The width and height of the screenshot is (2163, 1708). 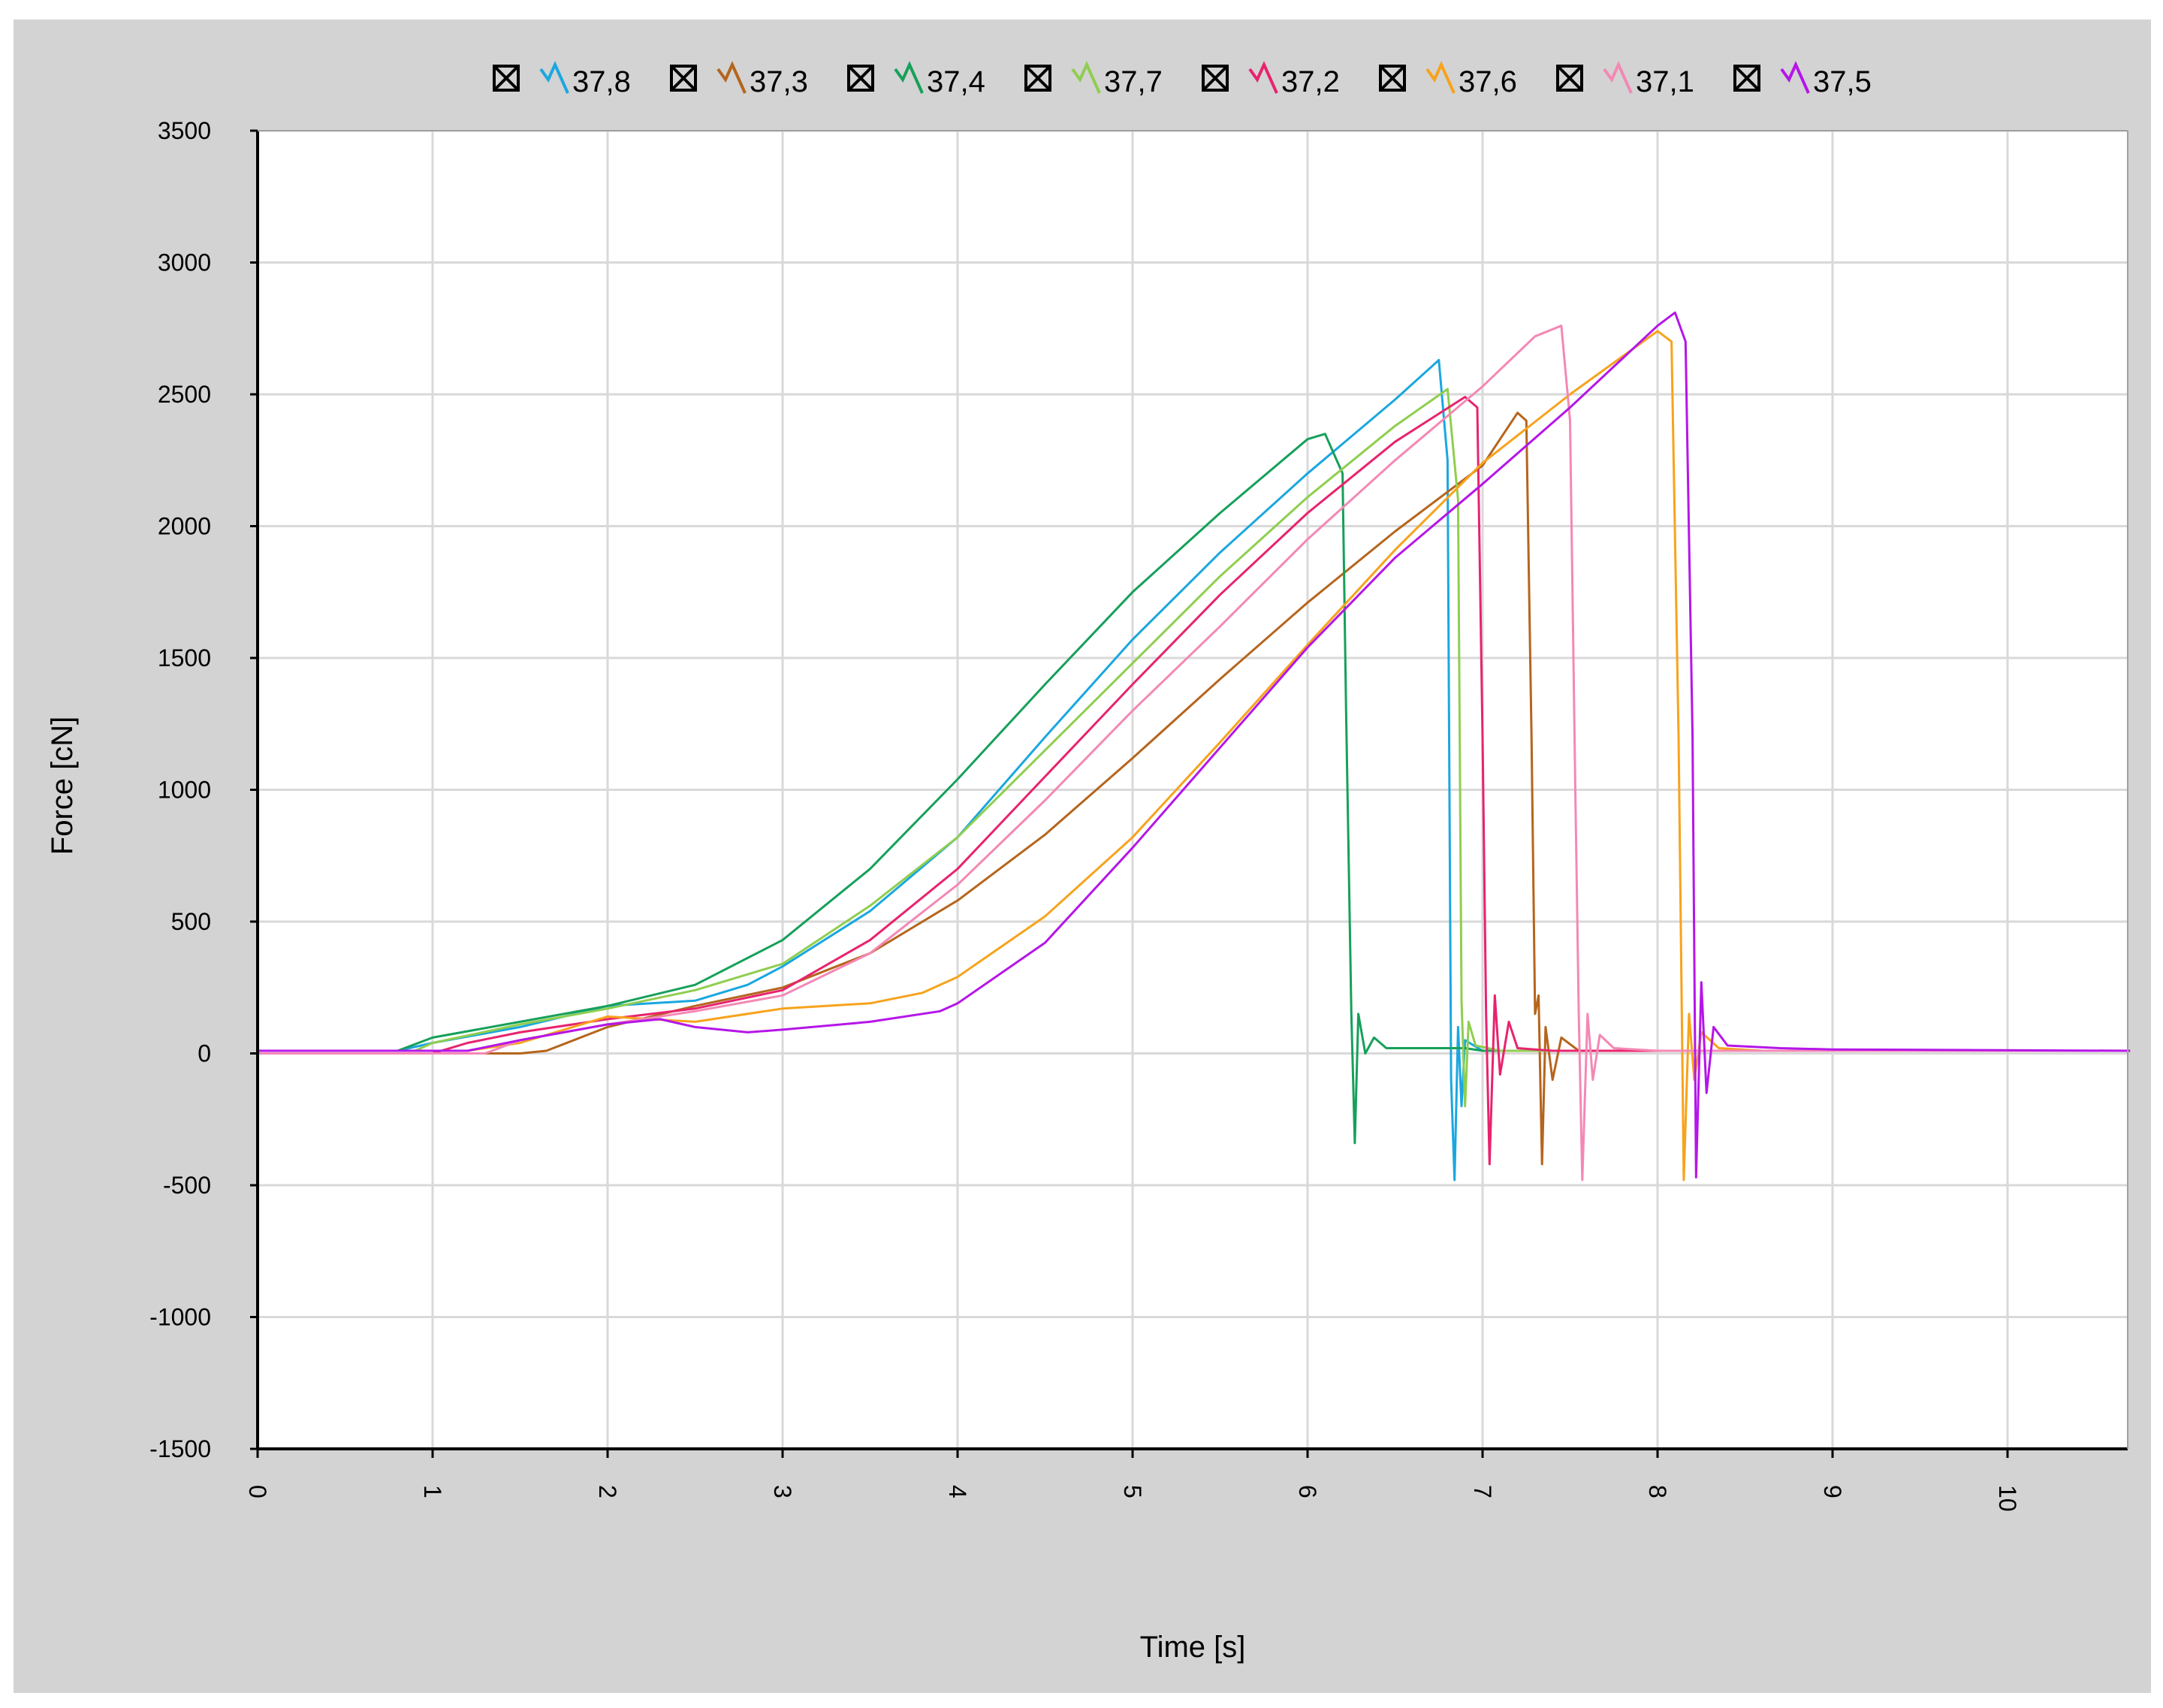 What do you see at coordinates (779, 82) in the screenshot?
I see `legend-label: 37,3` at bounding box center [779, 82].